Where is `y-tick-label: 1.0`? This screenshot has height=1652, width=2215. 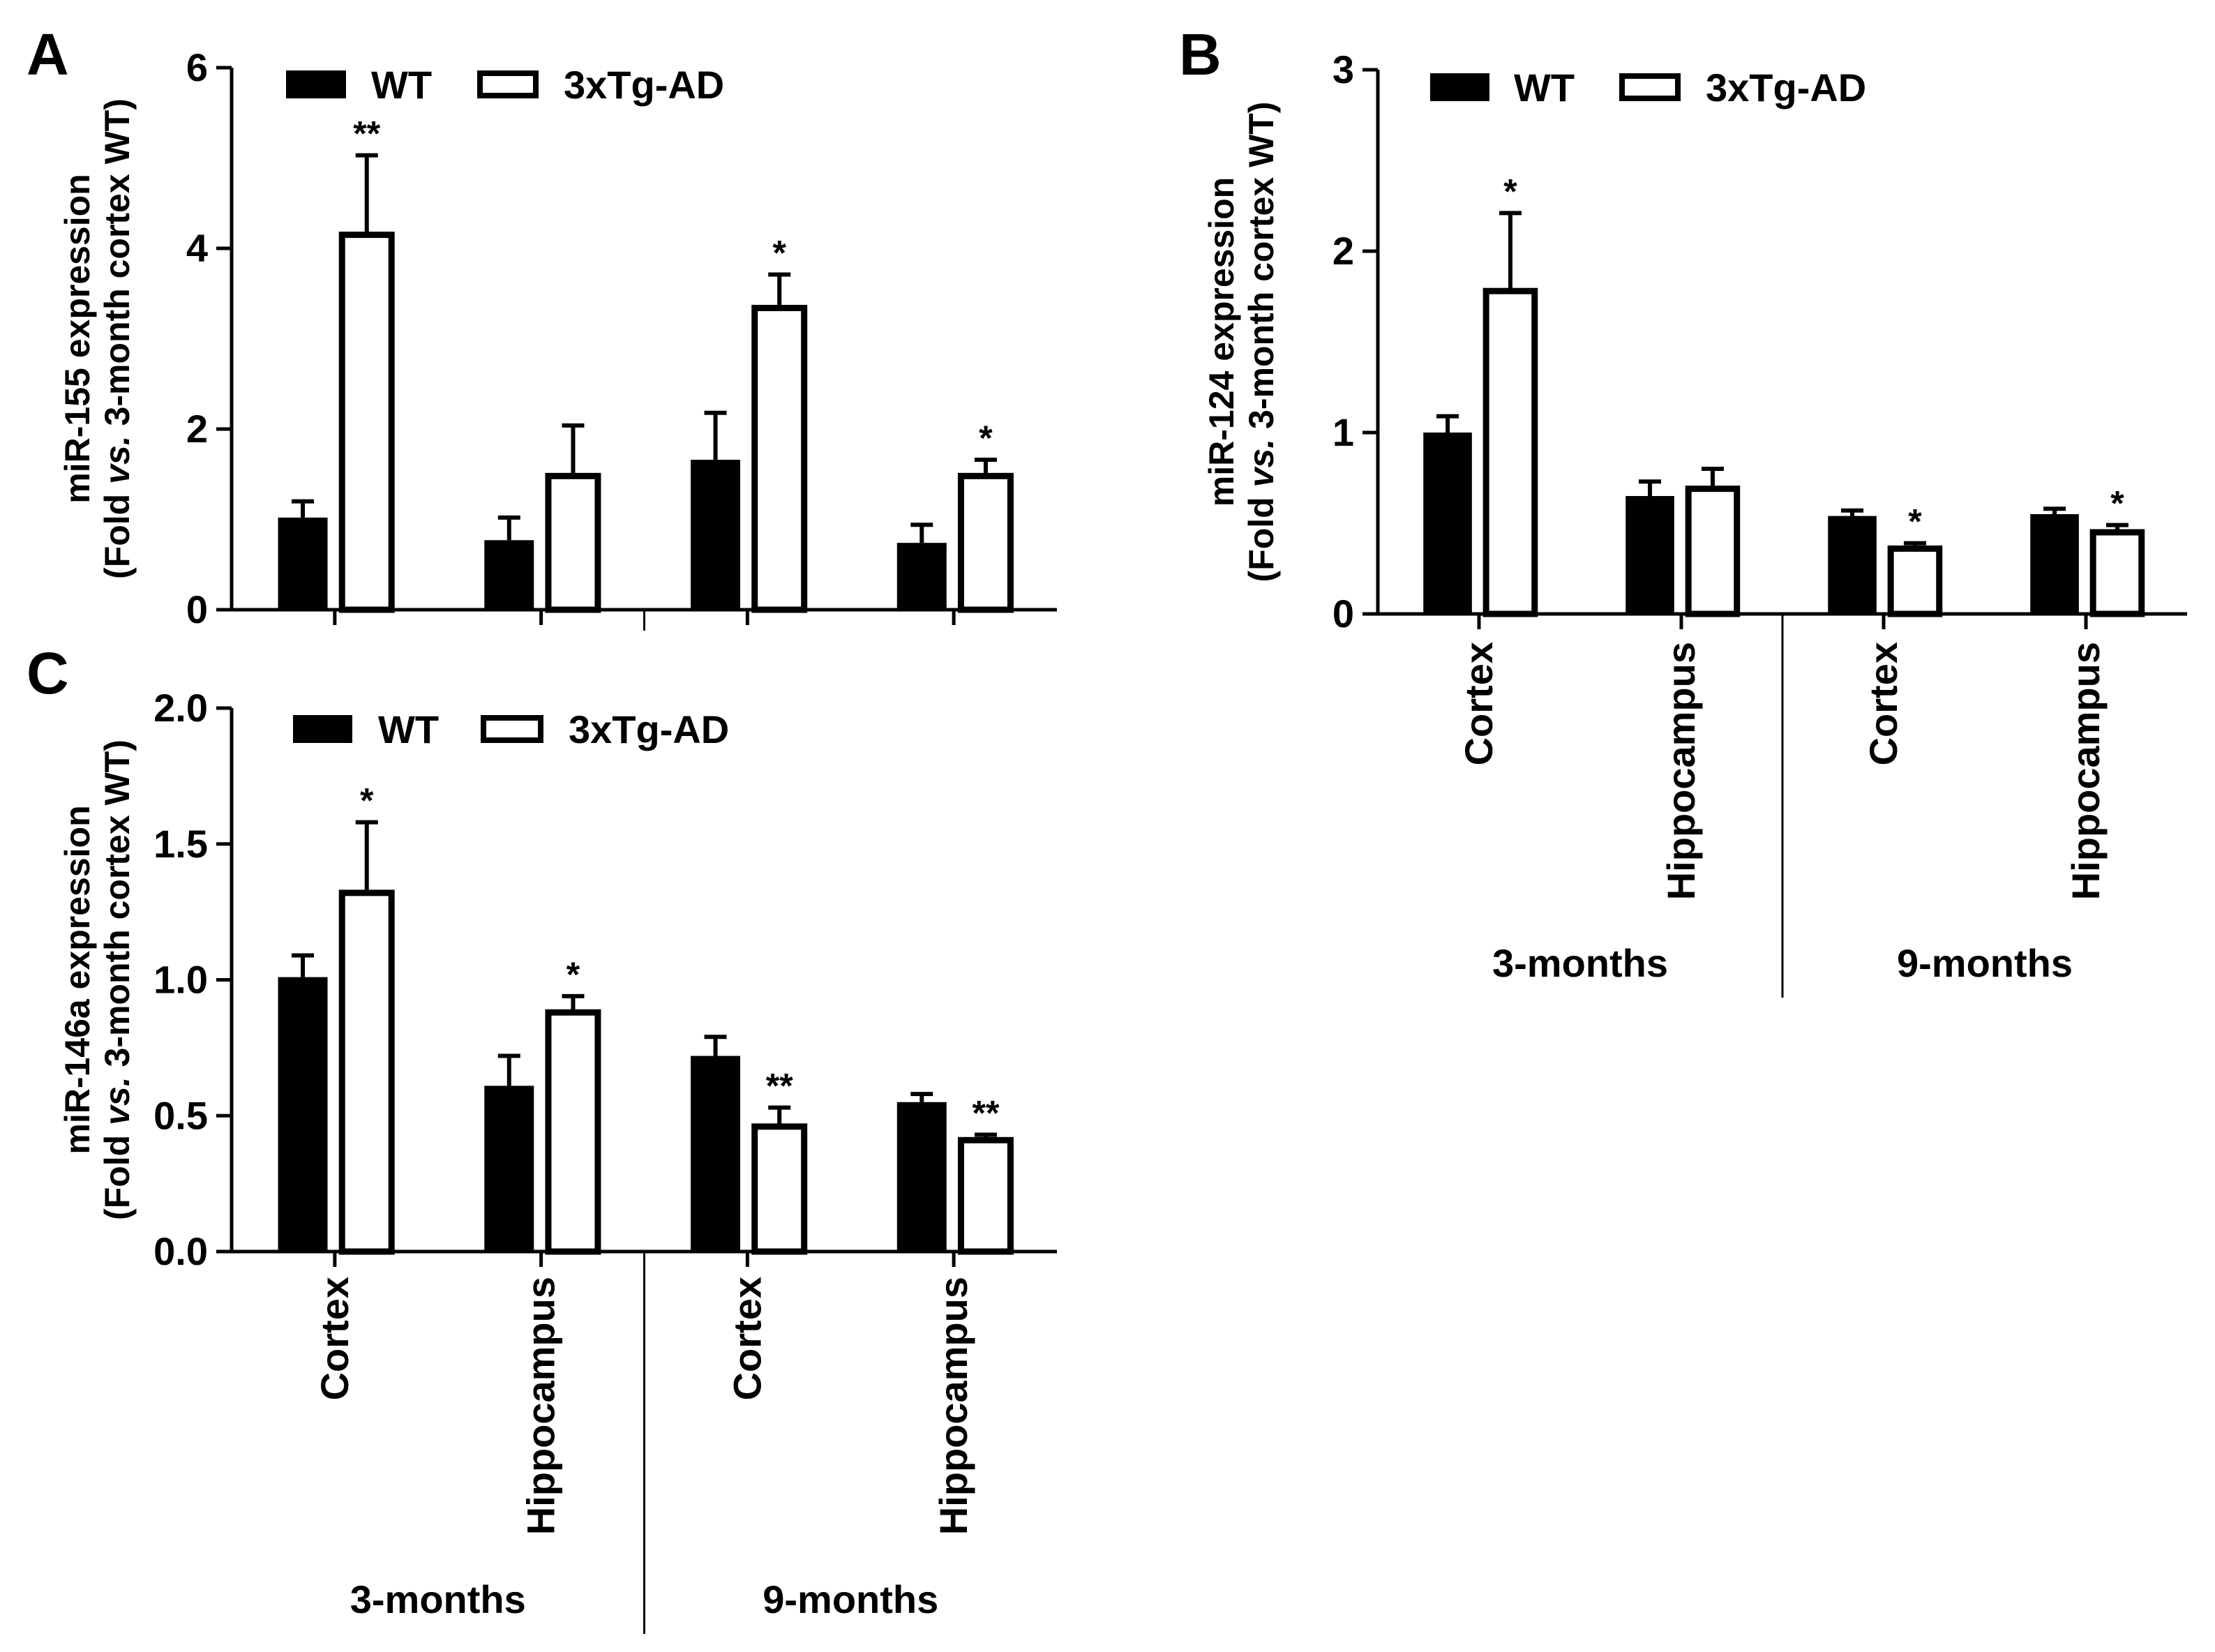 y-tick-label: 1.0 is located at coordinates (180, 980).